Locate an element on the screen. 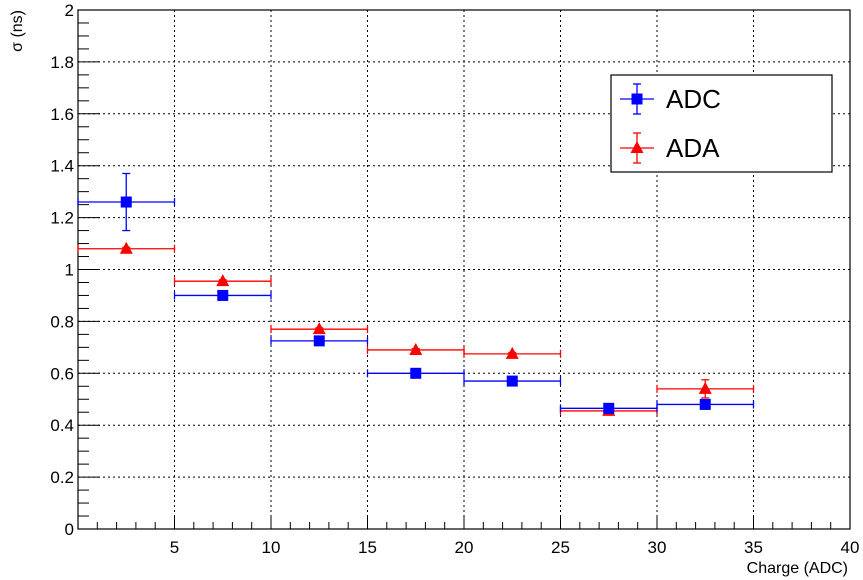  y-tick-label: 0.6 is located at coordinates (62, 373).